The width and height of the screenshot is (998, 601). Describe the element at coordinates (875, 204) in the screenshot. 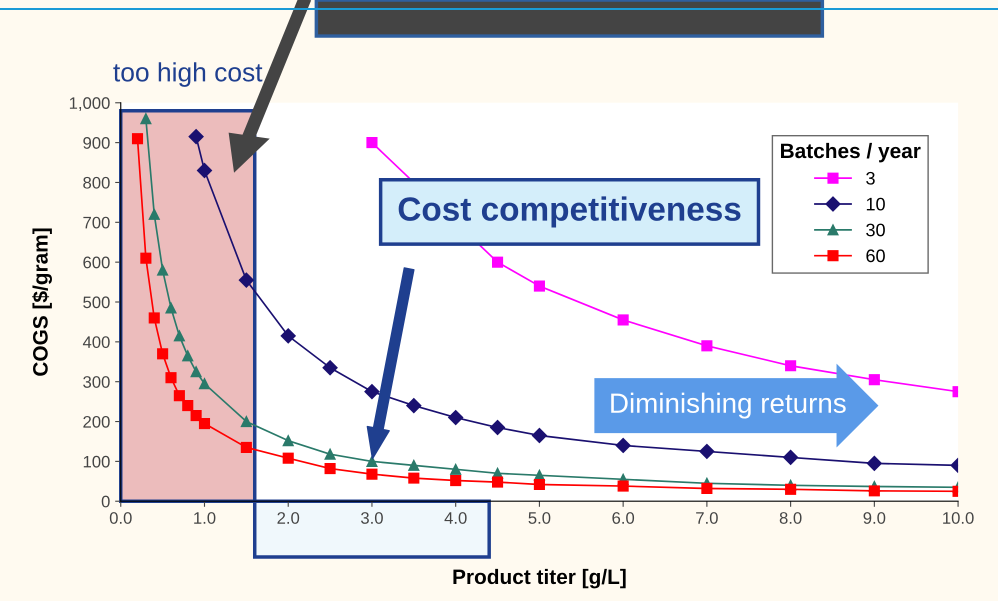

I see `legend-label: 10` at that location.